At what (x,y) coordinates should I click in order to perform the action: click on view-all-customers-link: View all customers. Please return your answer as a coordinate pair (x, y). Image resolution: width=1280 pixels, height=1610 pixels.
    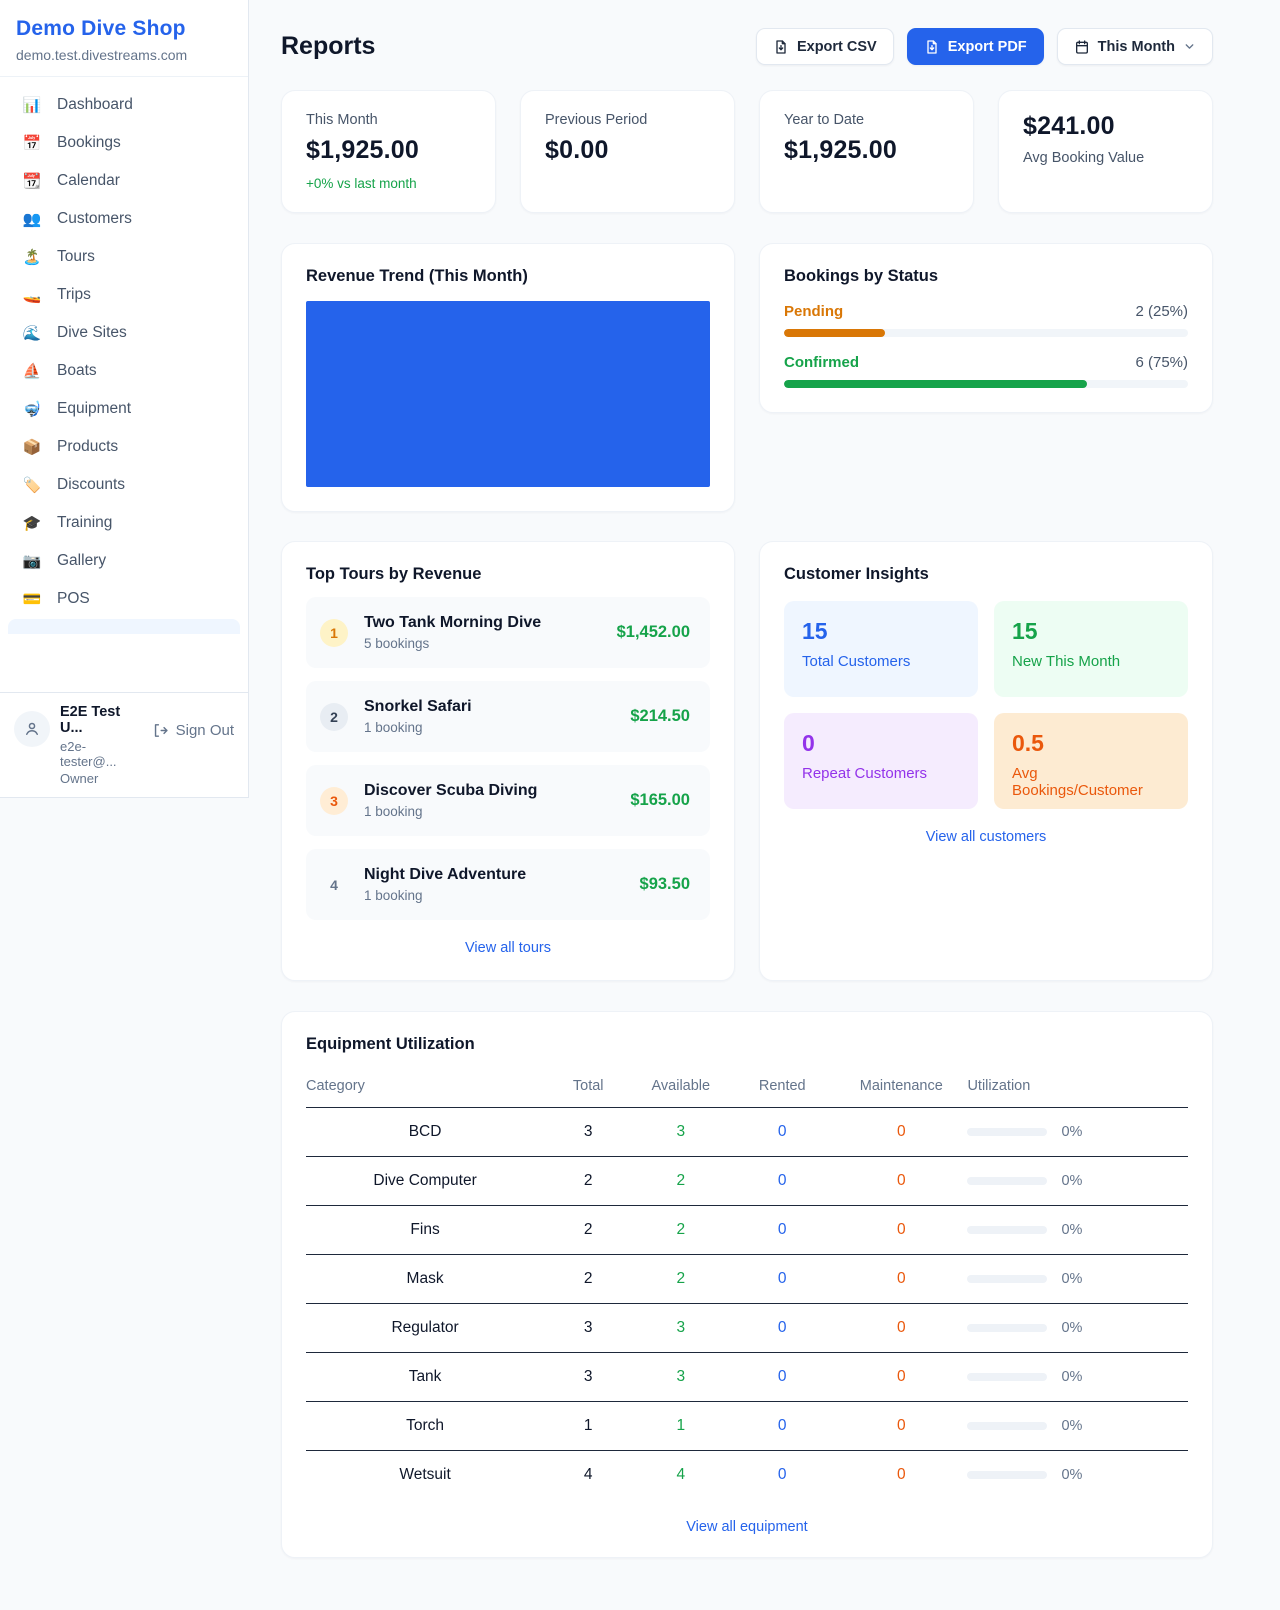
    Looking at the image, I should click on (986, 837).